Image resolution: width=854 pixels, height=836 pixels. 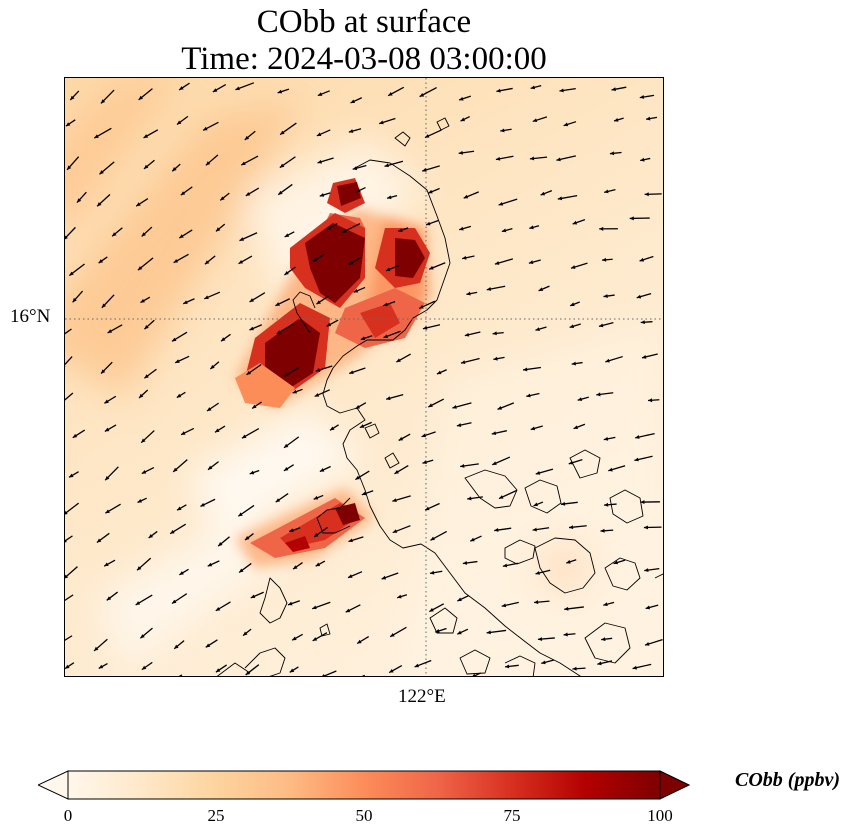 I want to click on title-line-2: Time: 2024-03-08 03:00:00, so click(x=364, y=59).